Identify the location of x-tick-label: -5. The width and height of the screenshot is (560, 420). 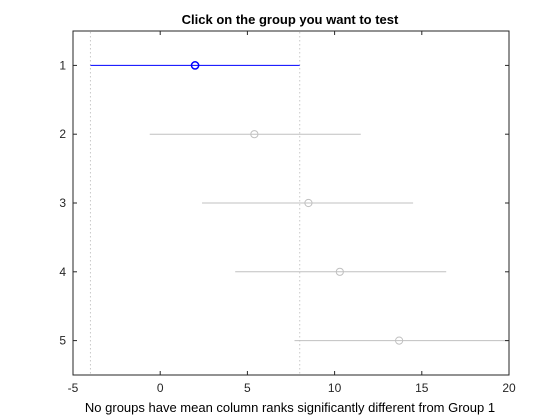
(73, 388).